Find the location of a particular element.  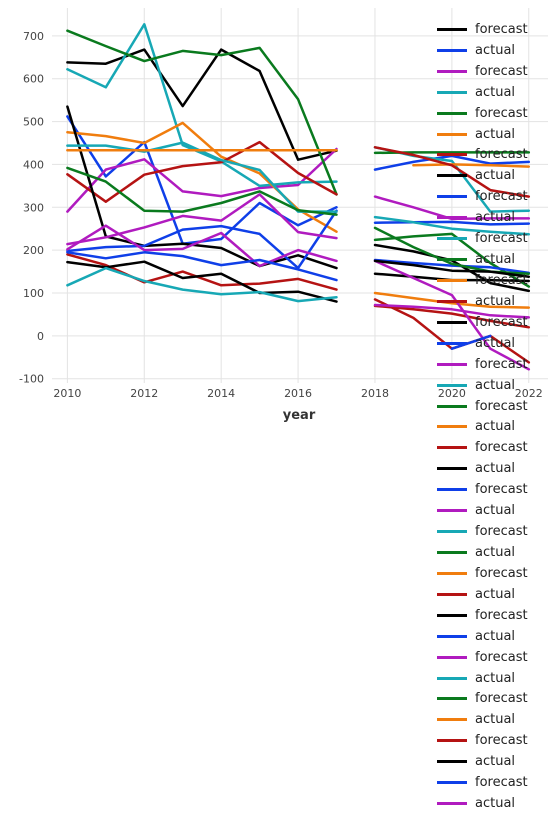

y-tick-label: 0 is located at coordinates (40, 336).